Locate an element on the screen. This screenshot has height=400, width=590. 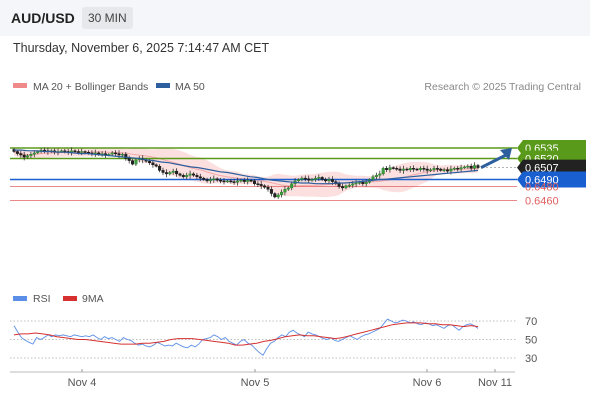
rsi-tick-50: 50 is located at coordinates (531, 341).